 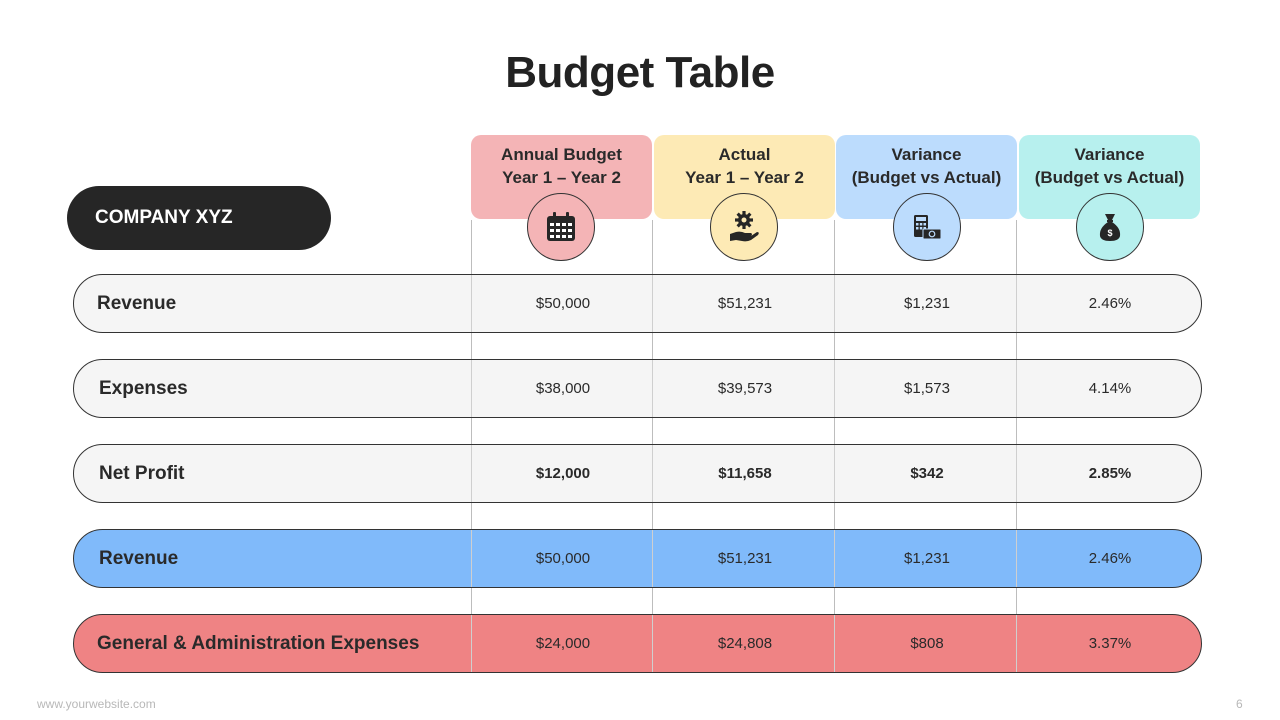 I want to click on cell-annual-budget: $24,000, so click(x=563, y=643).